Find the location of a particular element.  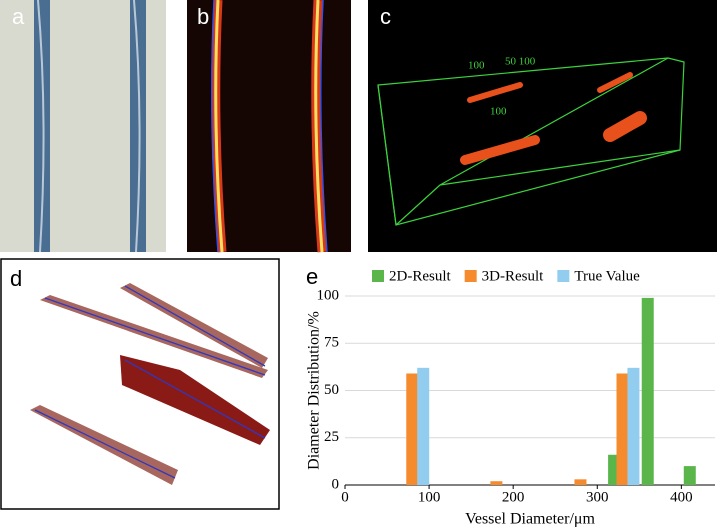

y-tick-label: 50 is located at coordinates (331, 390).